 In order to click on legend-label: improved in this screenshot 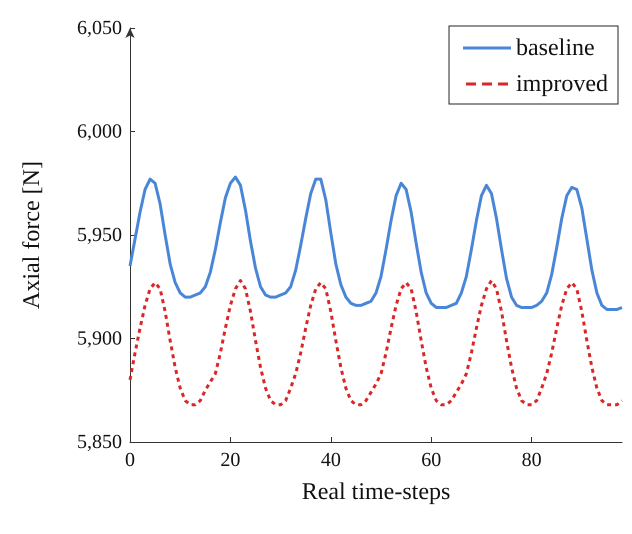, I will do `click(562, 84)`.